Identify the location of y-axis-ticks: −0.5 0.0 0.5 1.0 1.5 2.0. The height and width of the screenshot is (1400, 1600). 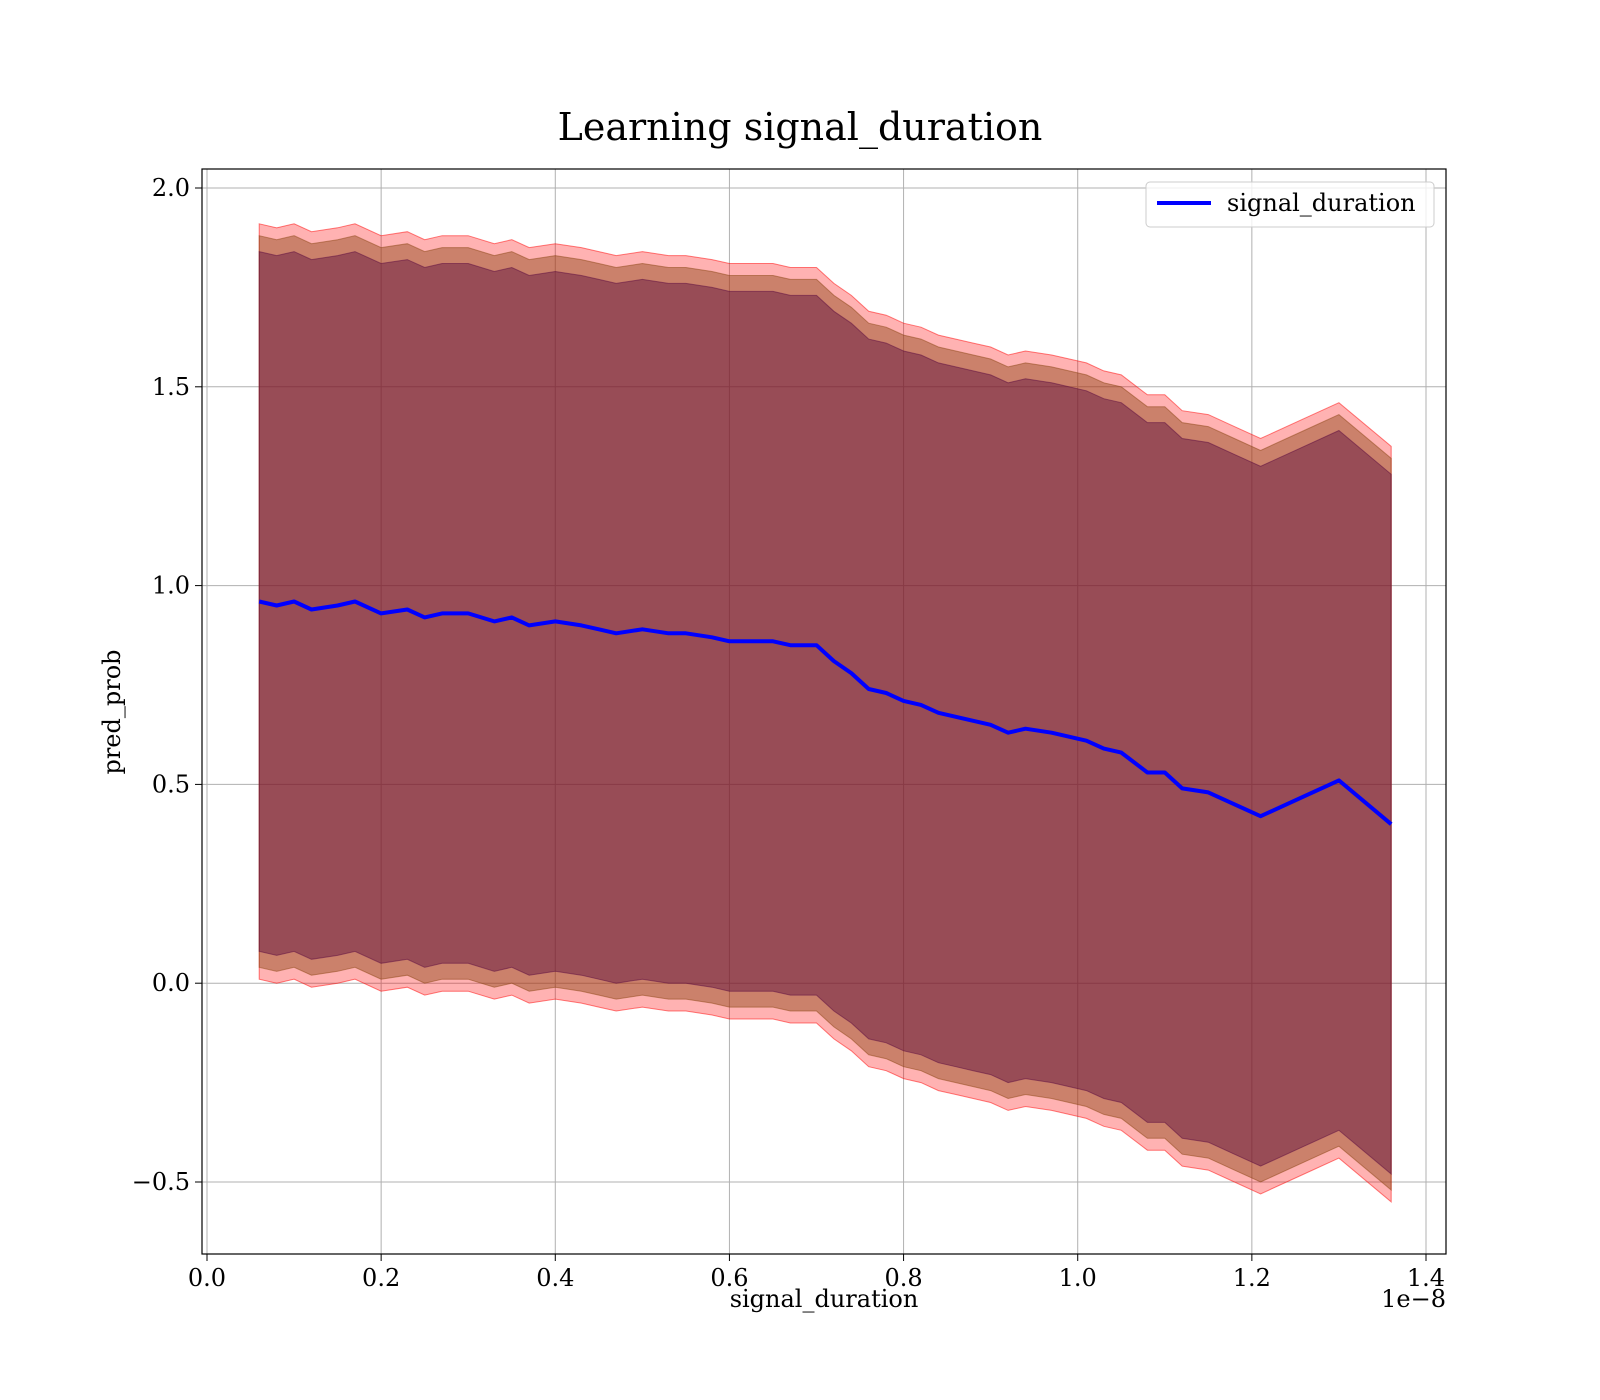
(167, 685).